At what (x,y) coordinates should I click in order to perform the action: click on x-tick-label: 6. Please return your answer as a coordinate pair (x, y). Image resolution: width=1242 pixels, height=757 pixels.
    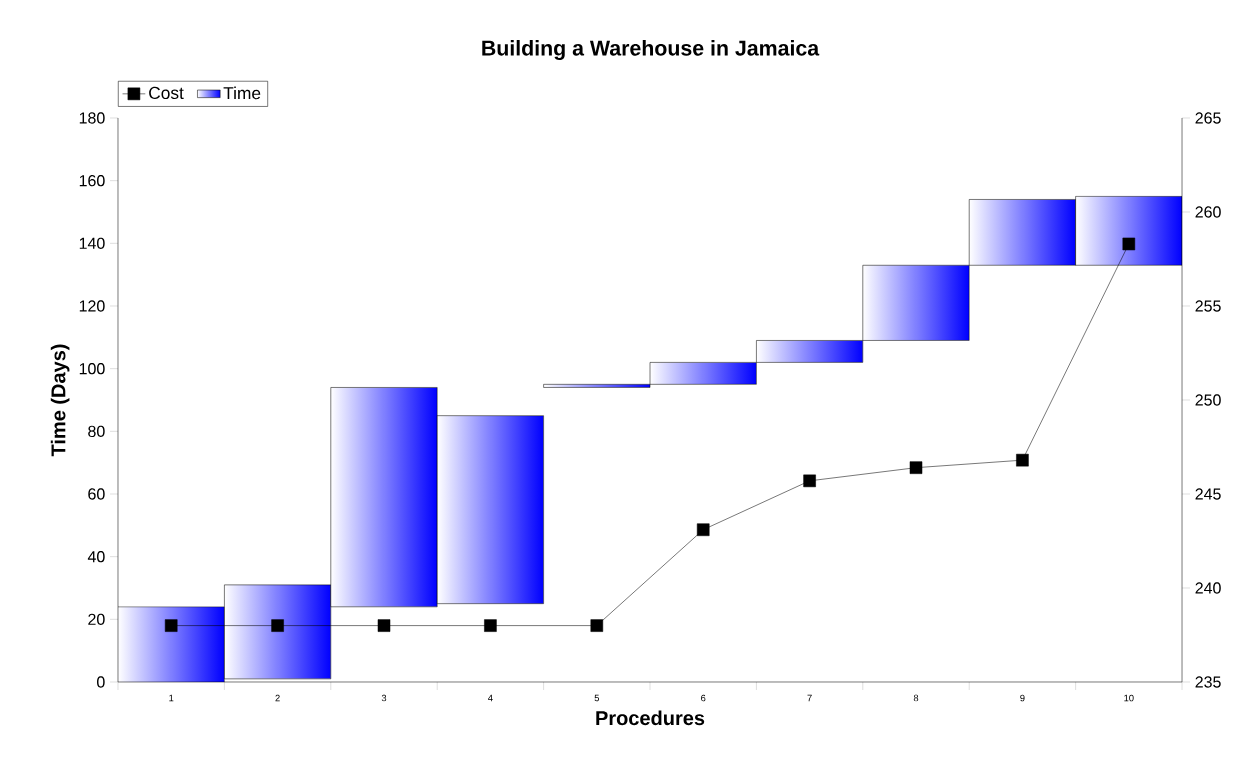
    Looking at the image, I should click on (703, 698).